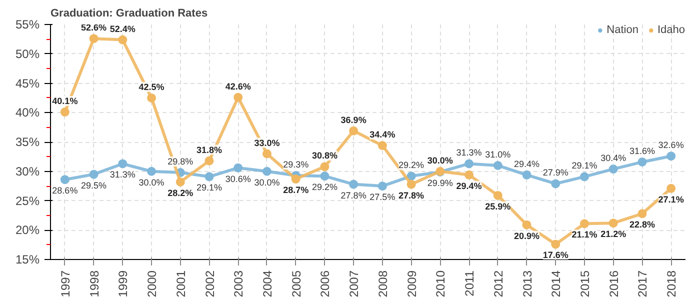 This screenshot has width=700, height=300. What do you see at coordinates (296, 164) in the screenshot?
I see `data-label: 29.3%` at bounding box center [296, 164].